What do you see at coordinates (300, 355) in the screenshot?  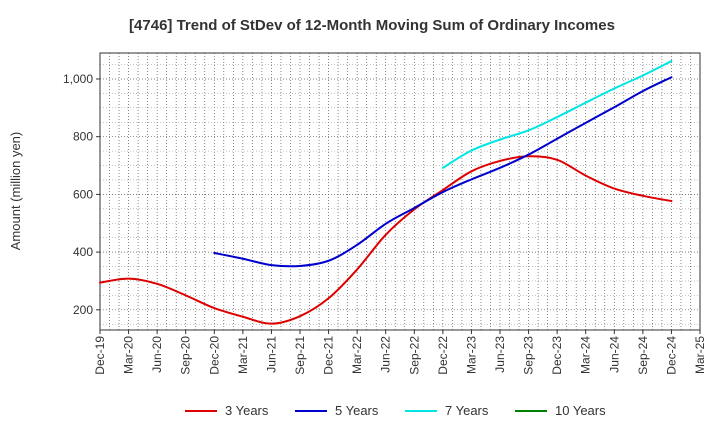 I see `x-tick-label: Sep-21` at bounding box center [300, 355].